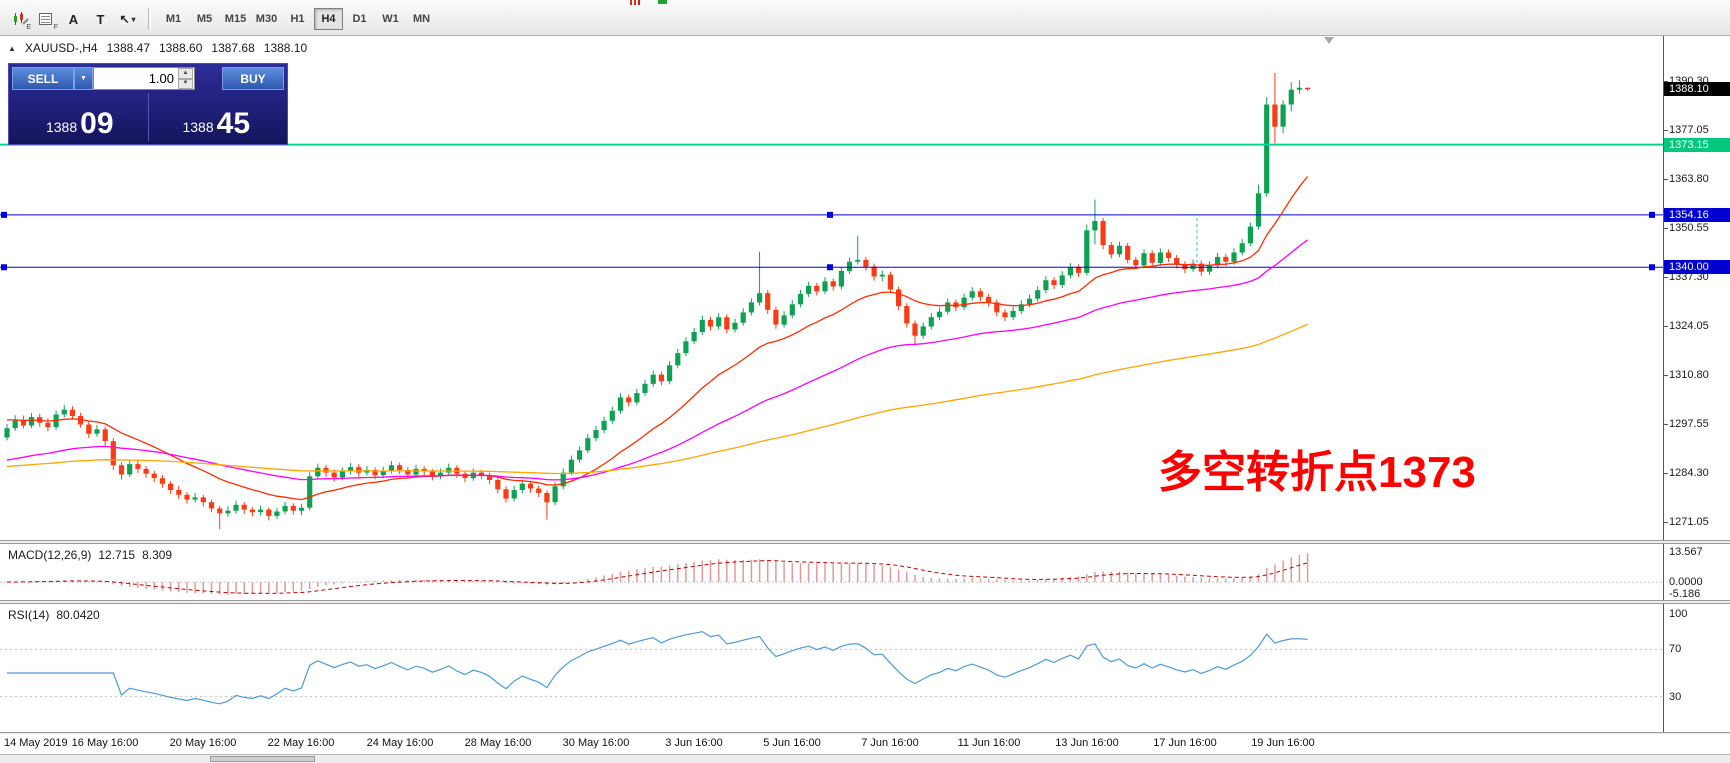 The width and height of the screenshot is (1730, 763). What do you see at coordinates (36, 743) in the screenshot?
I see `time-axis-label: 14 May 2019` at bounding box center [36, 743].